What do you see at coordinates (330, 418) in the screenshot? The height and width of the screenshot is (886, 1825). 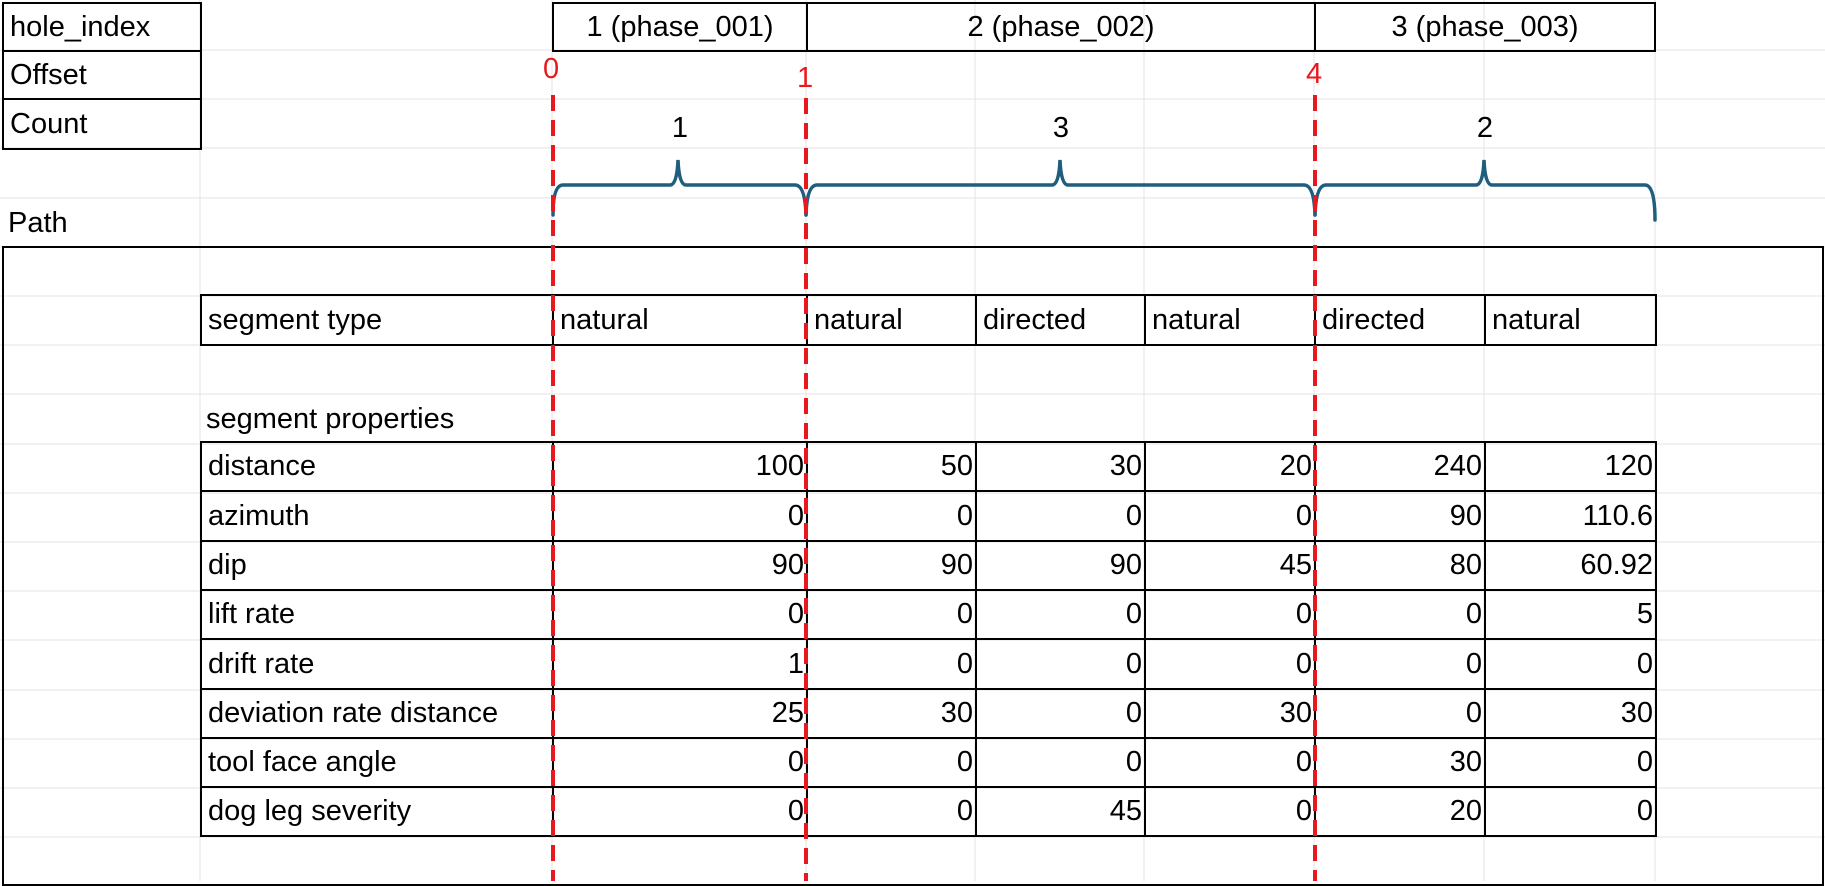 I see `segment-properties-label: segment properties` at bounding box center [330, 418].